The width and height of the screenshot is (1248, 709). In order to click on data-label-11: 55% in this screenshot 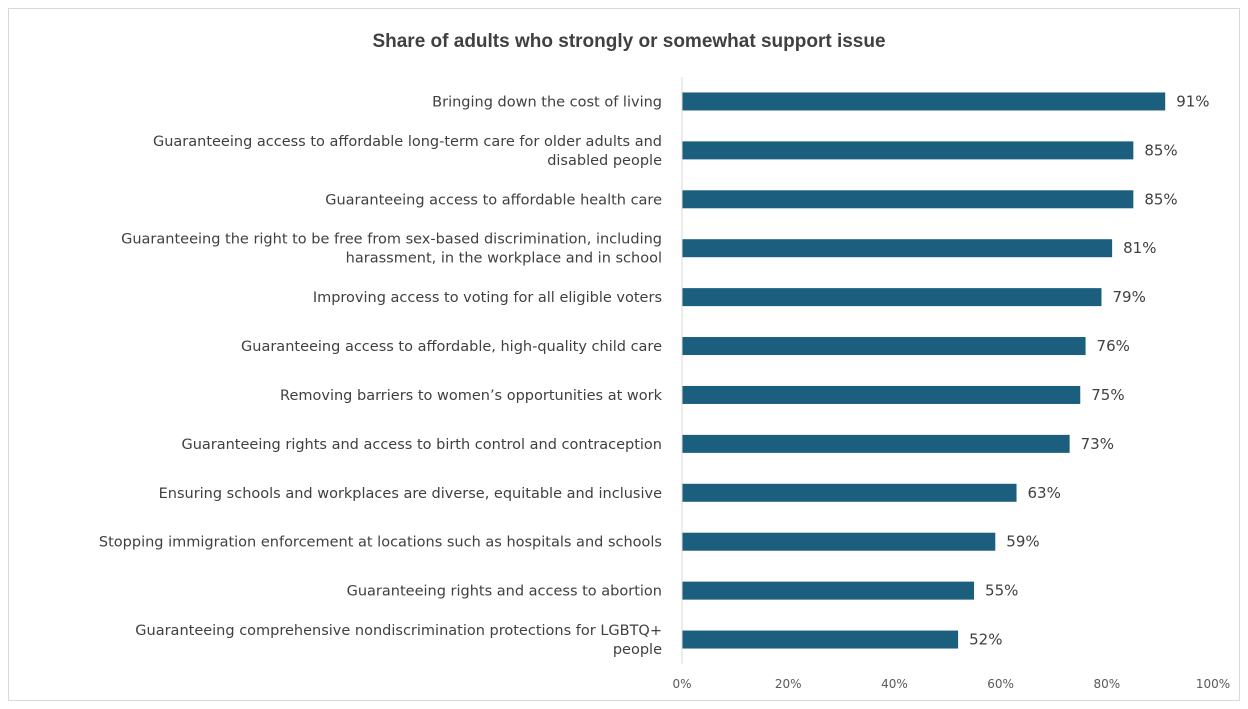, I will do `click(1001, 591)`.